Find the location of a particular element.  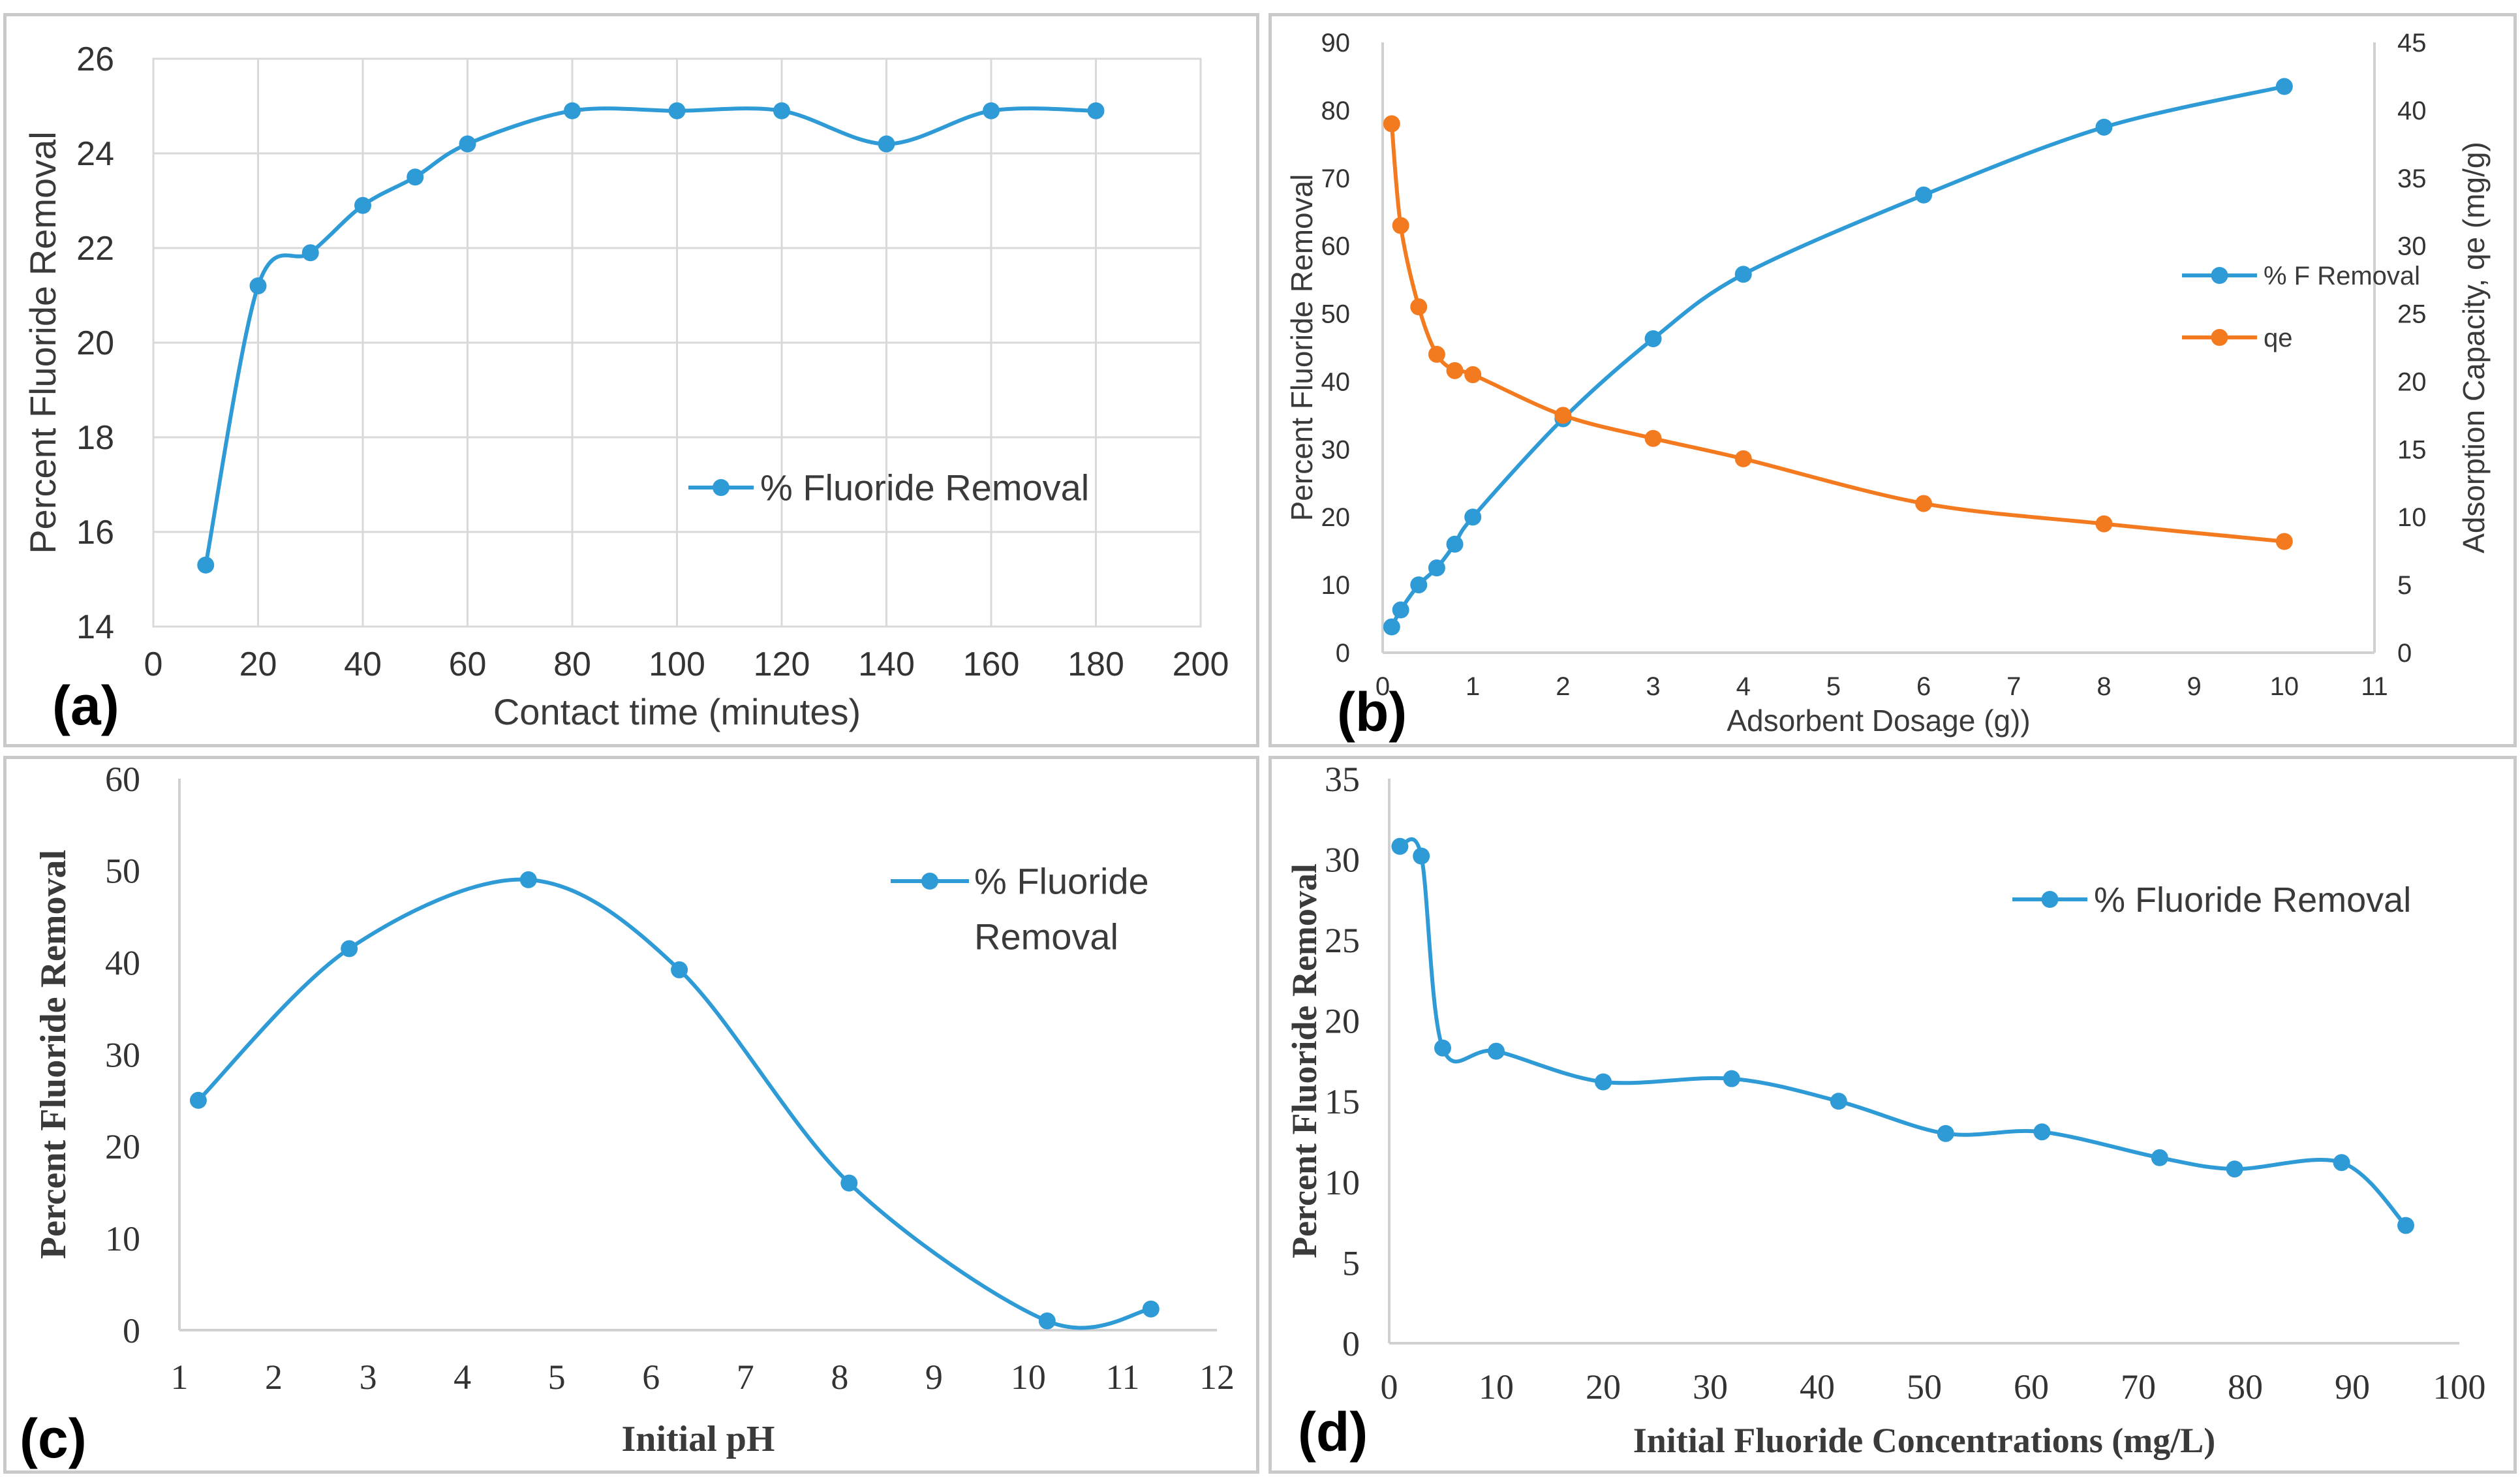

x-axis-label: Adsorbent Dosage (g)) is located at coordinates (1878, 721).